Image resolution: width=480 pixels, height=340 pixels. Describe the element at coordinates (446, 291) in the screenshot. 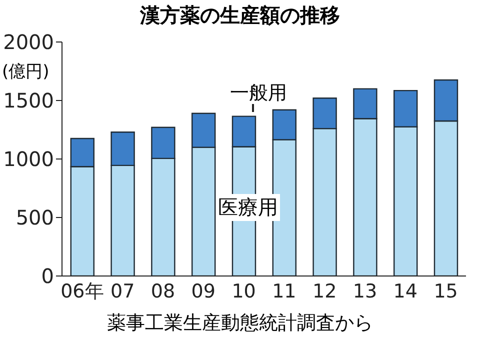

I see `x-tick-label: 15` at that location.